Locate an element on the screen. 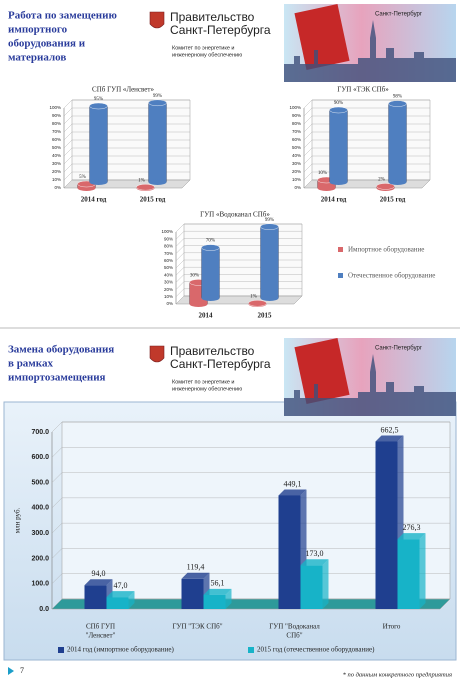 The height and width of the screenshot is (683, 460). legend-label: 2014 год (импортное оборудование) is located at coordinates (120, 650).